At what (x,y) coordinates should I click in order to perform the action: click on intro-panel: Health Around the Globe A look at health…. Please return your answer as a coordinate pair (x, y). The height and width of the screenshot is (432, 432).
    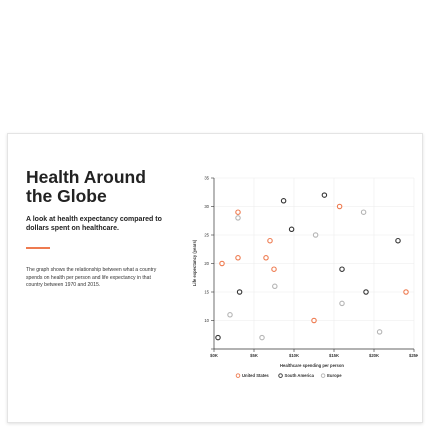
    Looking at the image, I should click on (95, 229).